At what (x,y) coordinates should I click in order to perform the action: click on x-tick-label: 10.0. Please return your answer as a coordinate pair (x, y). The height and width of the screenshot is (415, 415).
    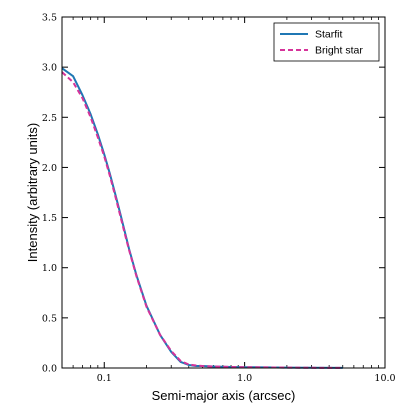
    Looking at the image, I should click on (384, 378).